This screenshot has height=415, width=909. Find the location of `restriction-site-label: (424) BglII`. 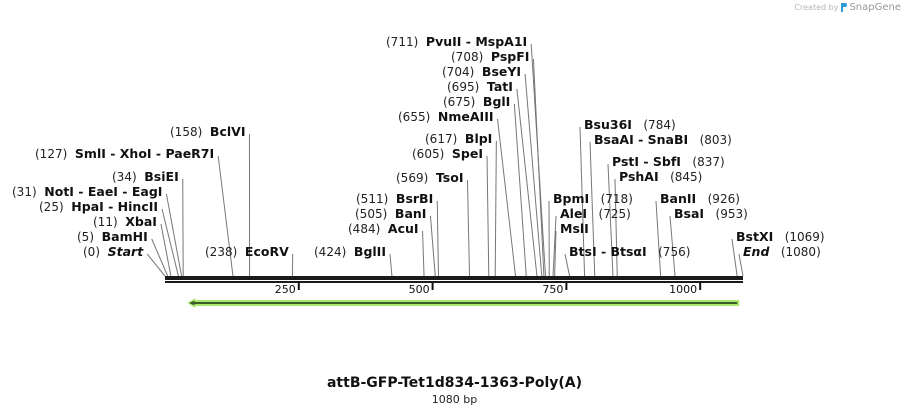

restriction-site-label: (424) BglII is located at coordinates (350, 252).